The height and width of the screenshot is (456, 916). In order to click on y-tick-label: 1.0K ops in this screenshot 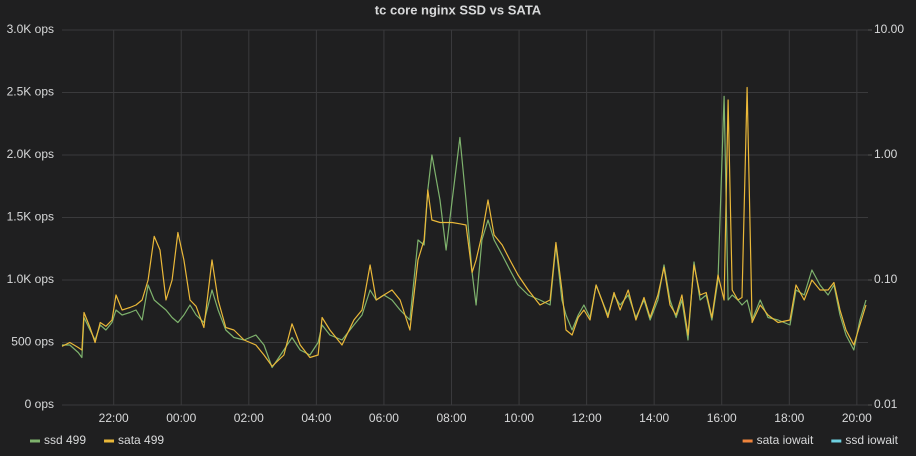, I will do `click(30, 279)`.